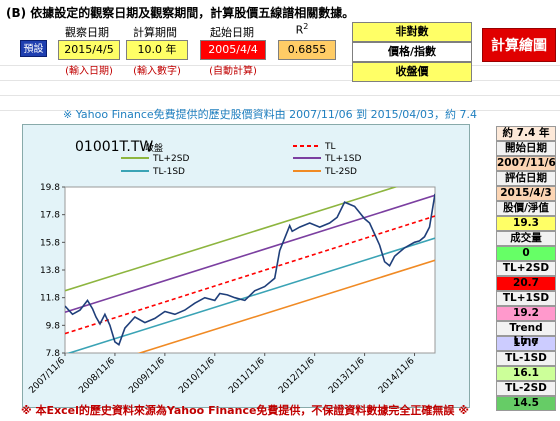 The width and height of the screenshot is (560, 421). I want to click on price-type-option: 價格/指數, so click(412, 52).